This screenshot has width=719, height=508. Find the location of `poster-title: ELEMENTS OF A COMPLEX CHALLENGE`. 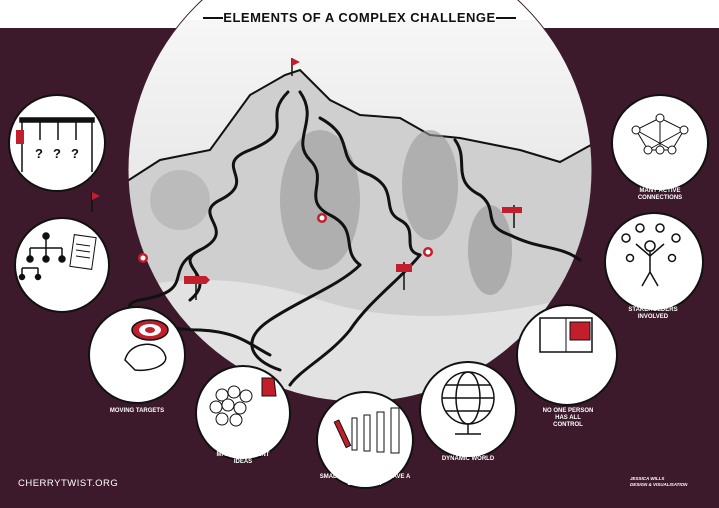

poster-title: ELEMENTS OF A COMPLEX CHALLENGE is located at coordinates (359, 17).